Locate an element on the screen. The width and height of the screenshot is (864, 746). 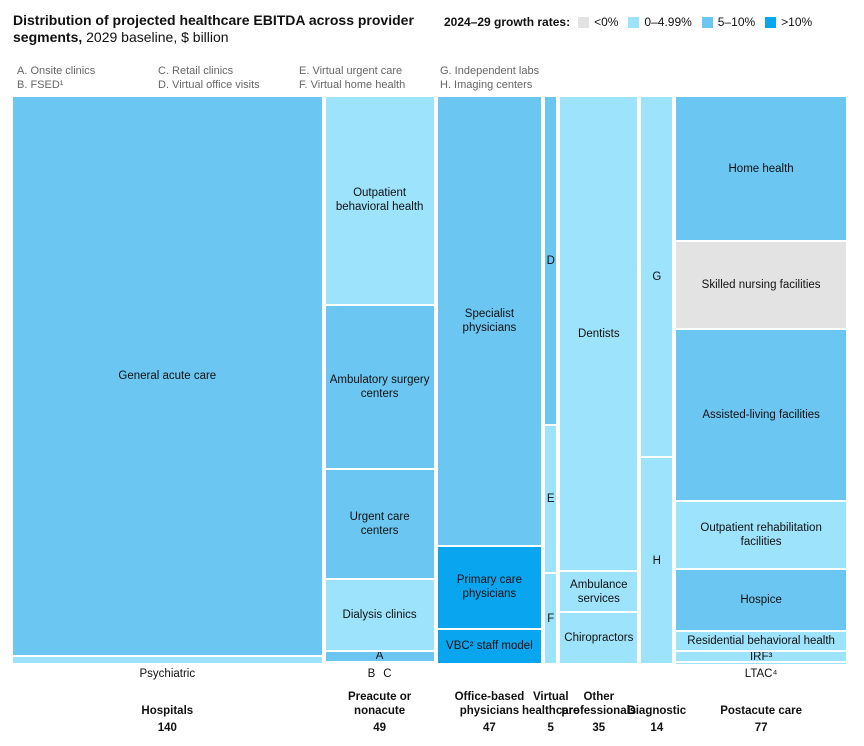
segment: Outpatient rehabilitation facilities is located at coordinates (761, 535).